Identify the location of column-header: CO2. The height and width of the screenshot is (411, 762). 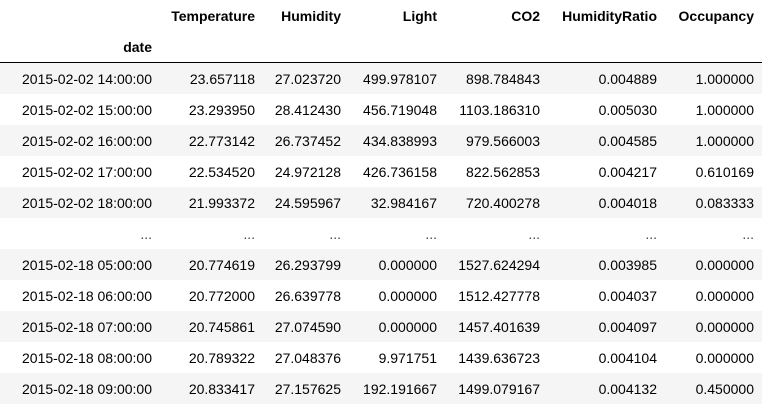
(525, 15).